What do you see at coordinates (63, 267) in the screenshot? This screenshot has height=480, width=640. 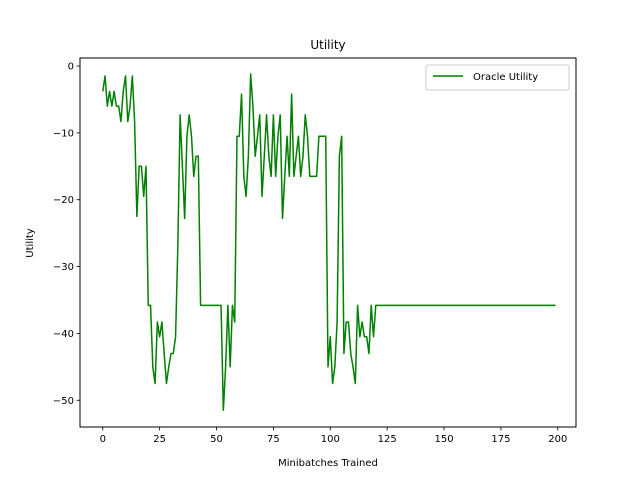 I see `y-tick-label: −30` at bounding box center [63, 267].